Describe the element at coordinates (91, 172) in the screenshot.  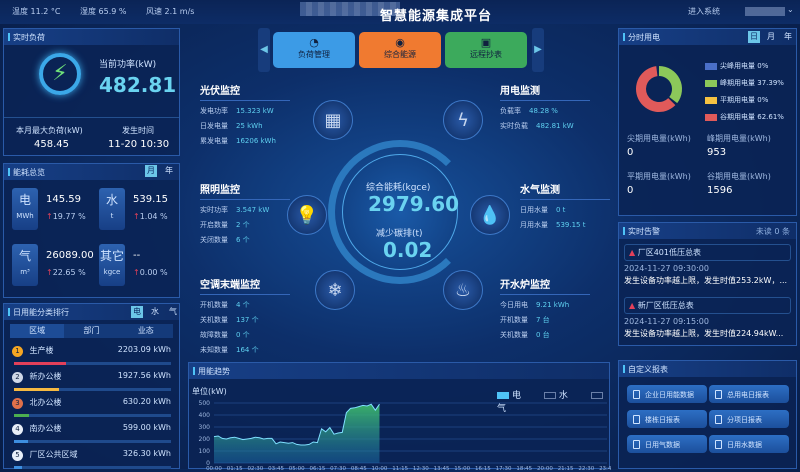
I see `panel-title: 能耗总览` at that location.